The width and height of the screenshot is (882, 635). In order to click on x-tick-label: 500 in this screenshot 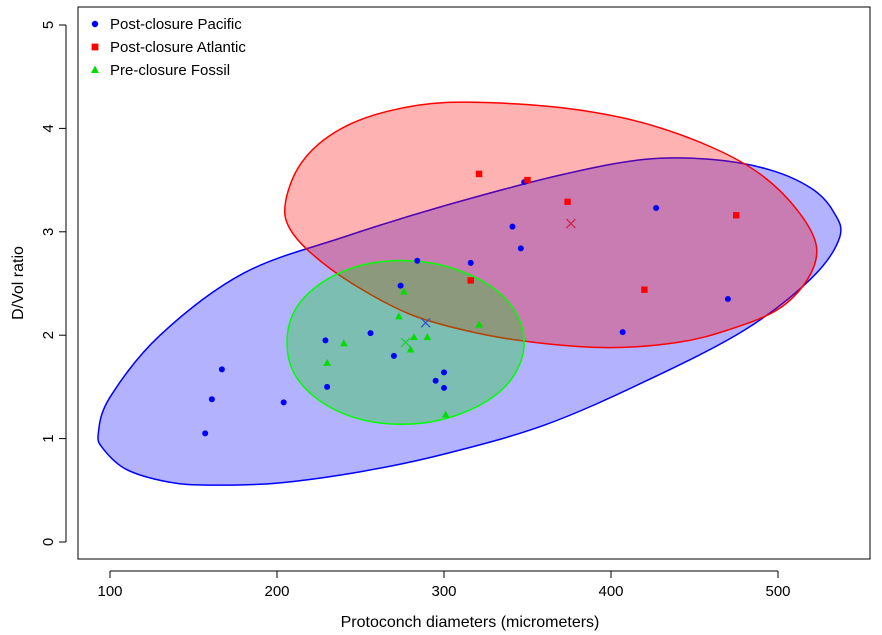, I will do `click(777, 591)`.